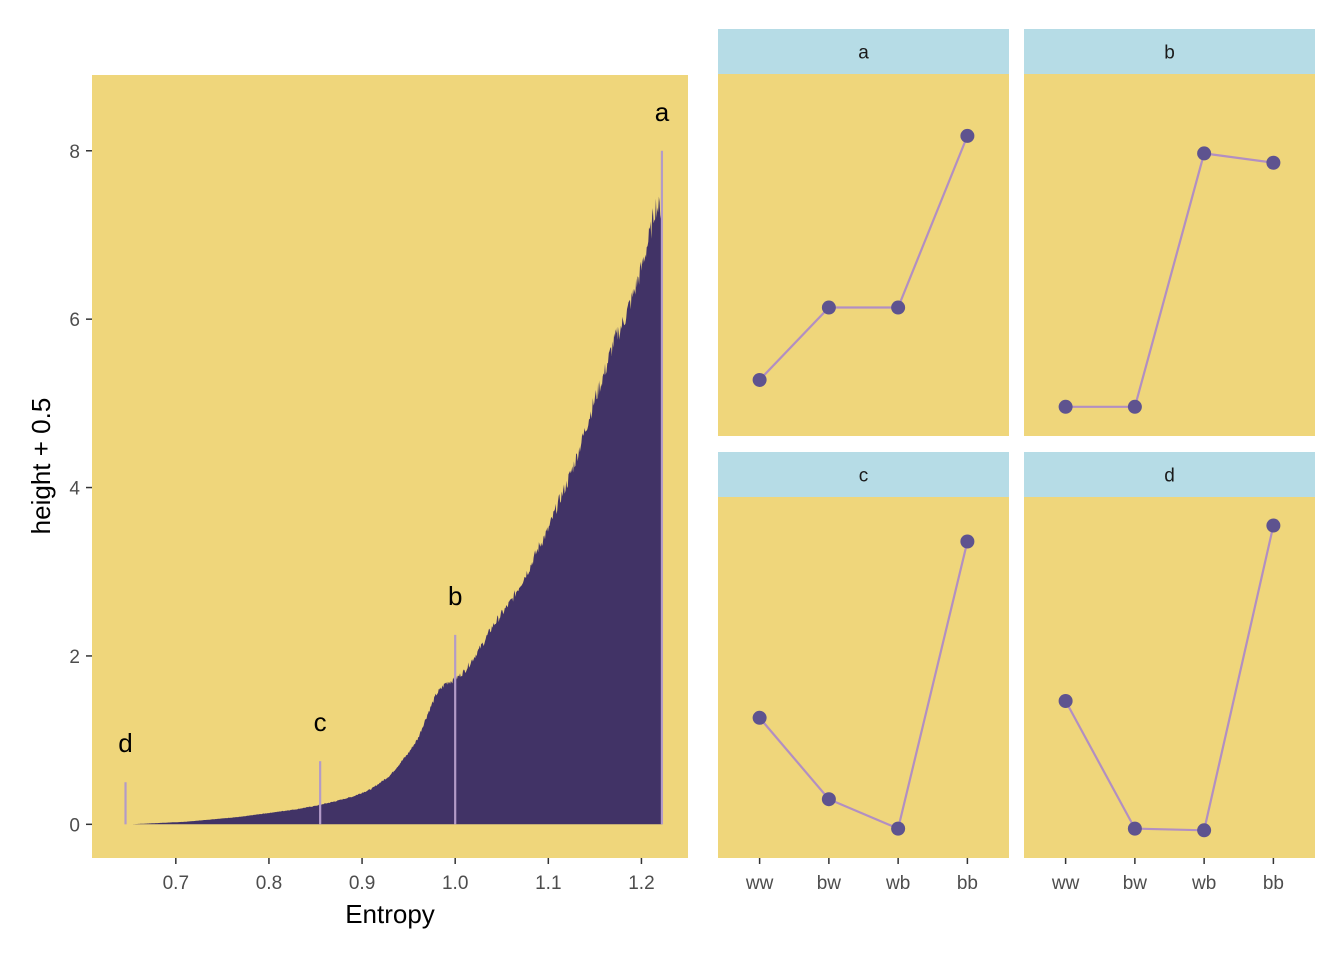 Image resolution: width=1344 pixels, height=960 pixels. I want to click on facet-panel-c: c, so click(863, 655).